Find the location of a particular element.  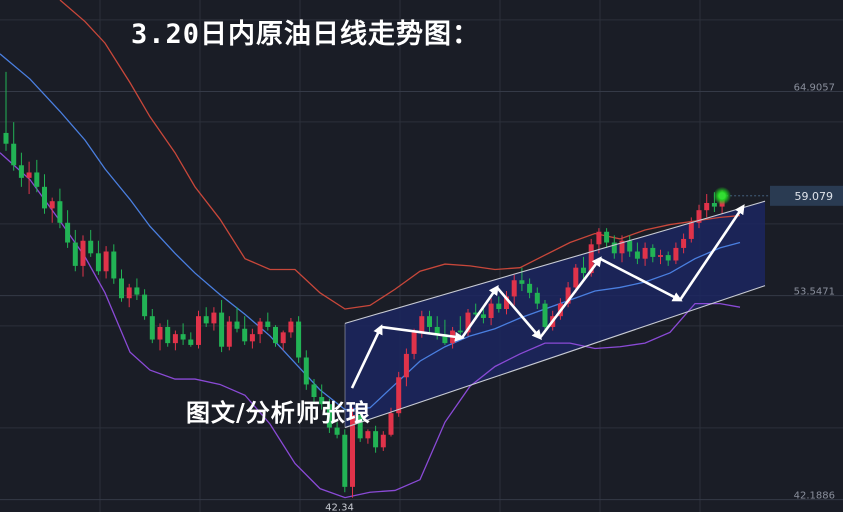

y-tick-label: 42.1886 is located at coordinates (814, 496).